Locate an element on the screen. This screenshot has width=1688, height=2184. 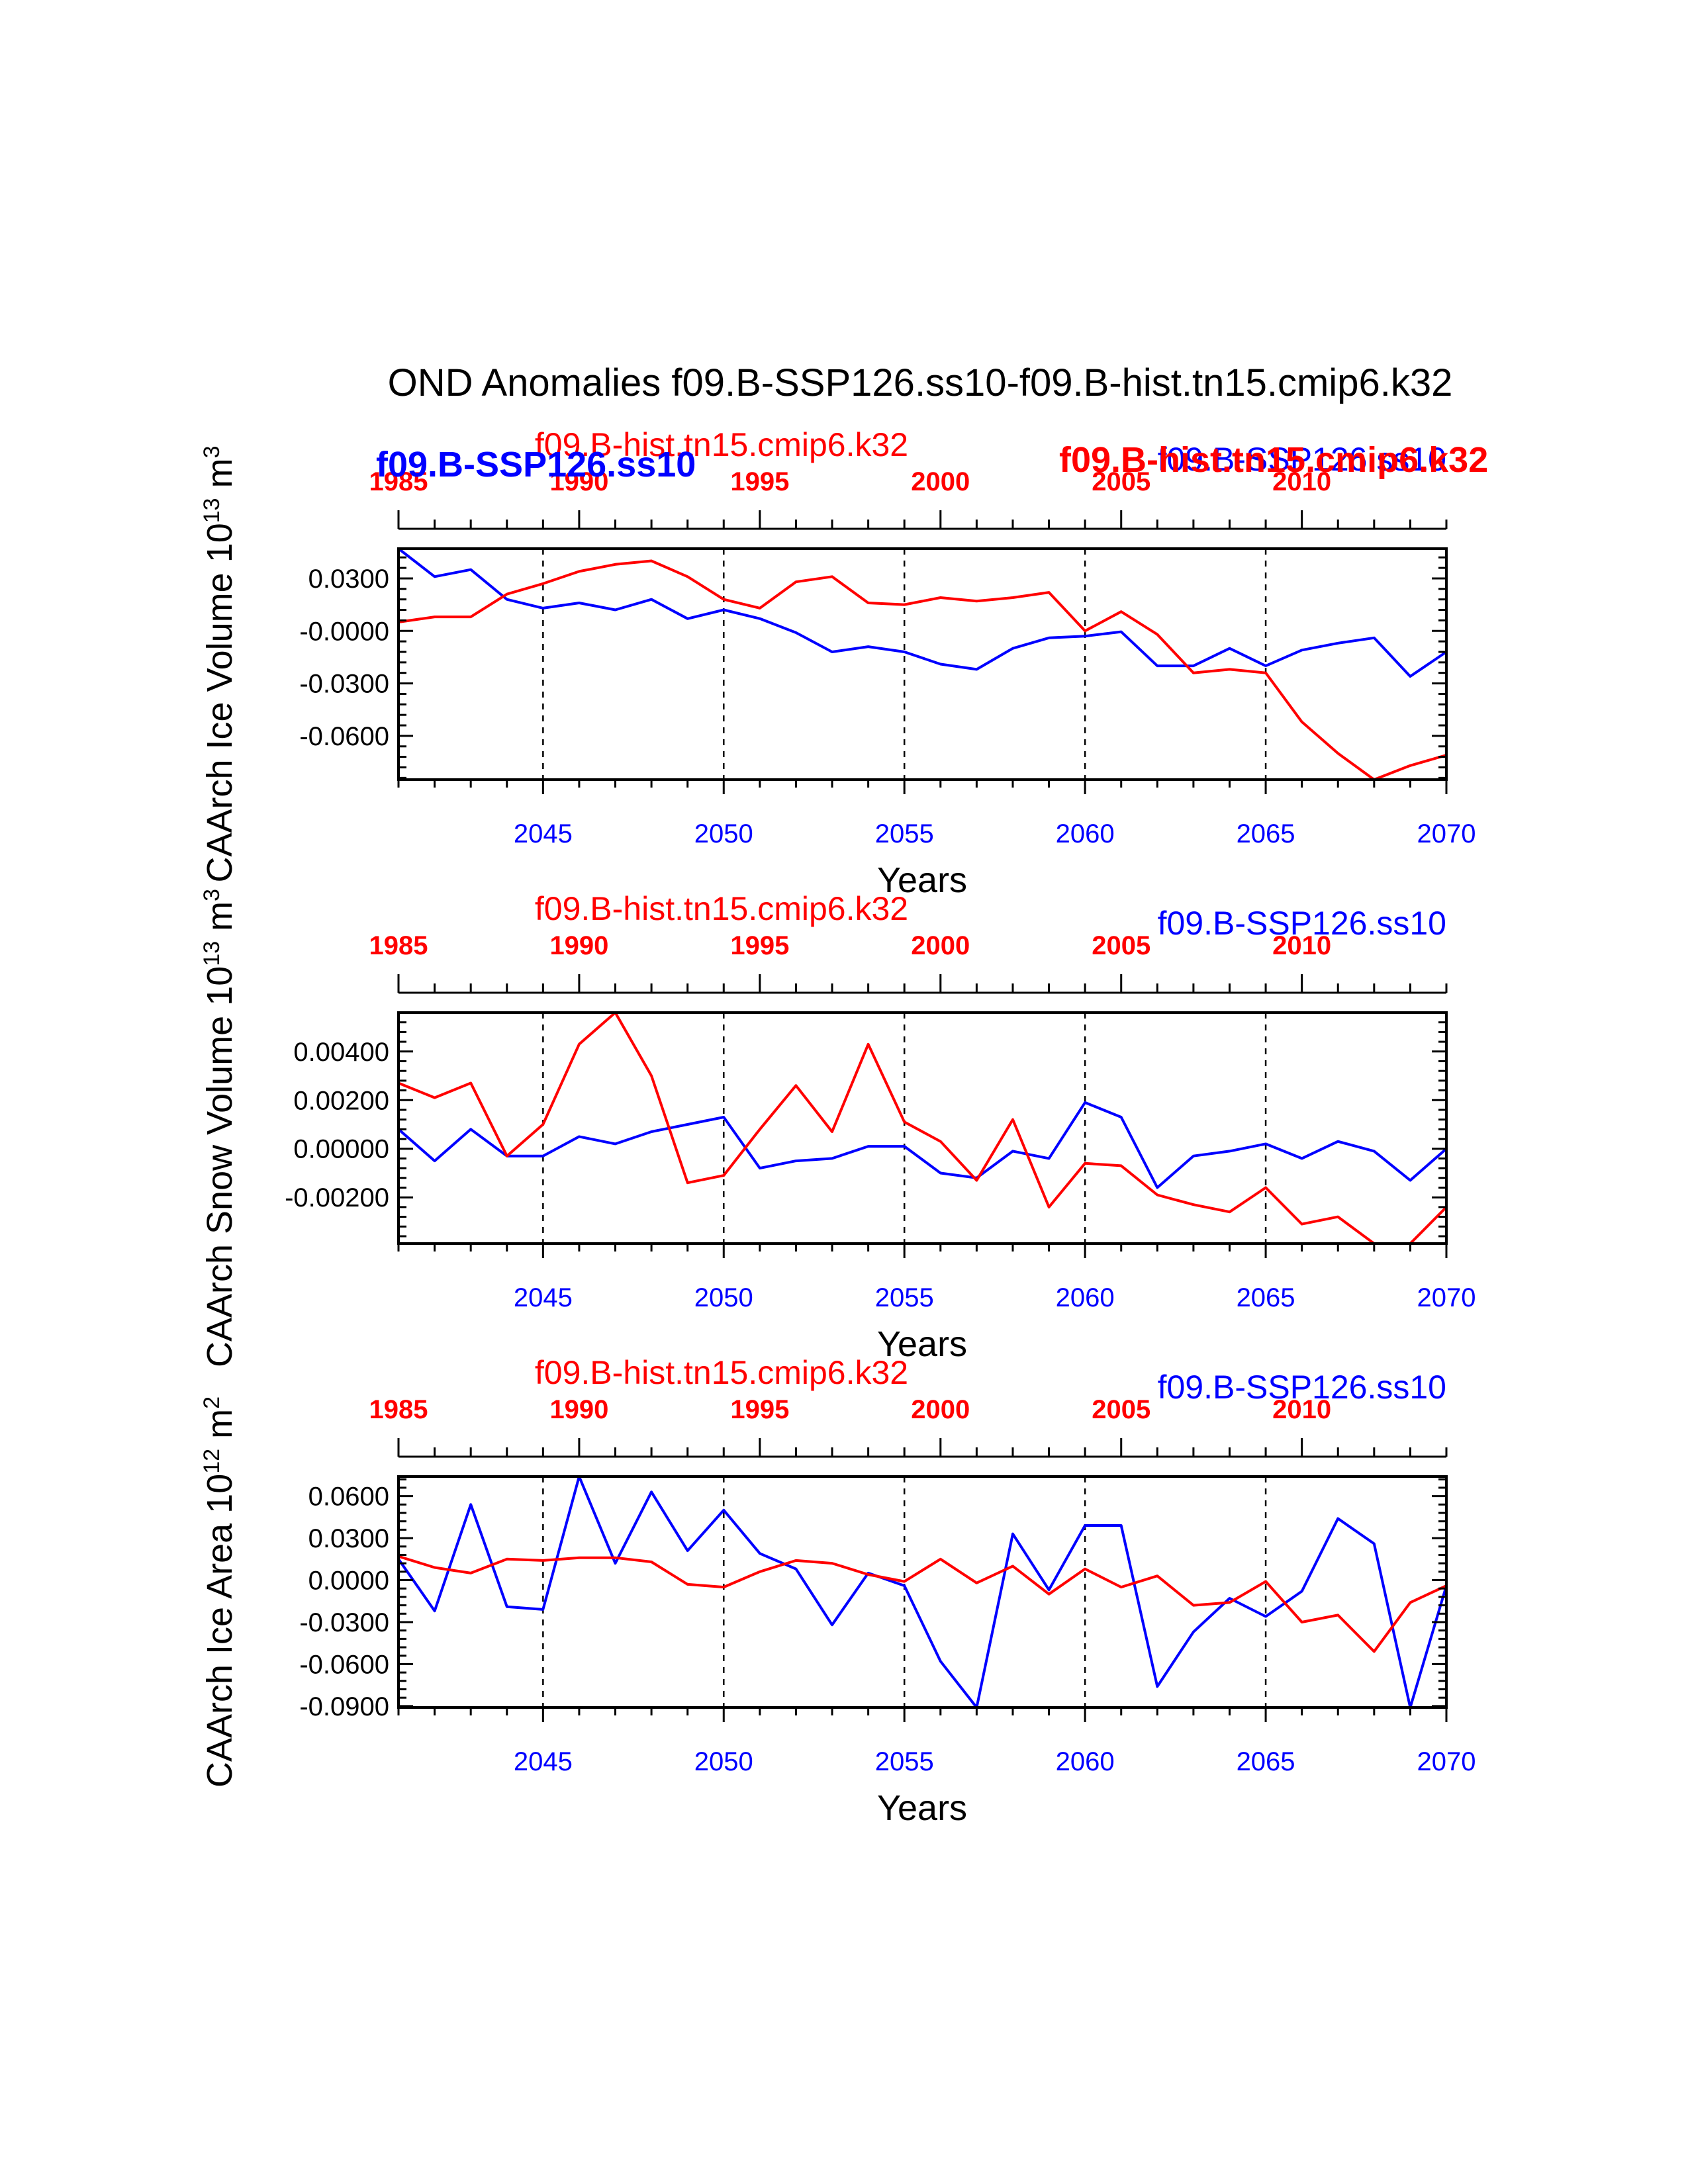
y-tick-label: -0.0000 is located at coordinates (344, 631).